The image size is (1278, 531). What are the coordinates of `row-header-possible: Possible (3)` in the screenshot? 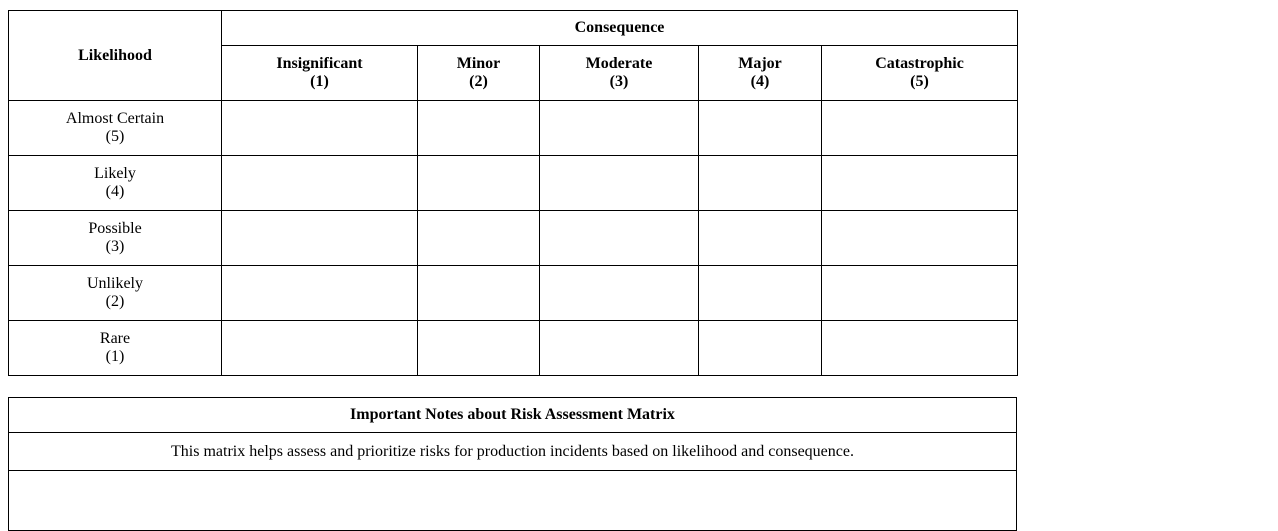 It's located at (115, 238).